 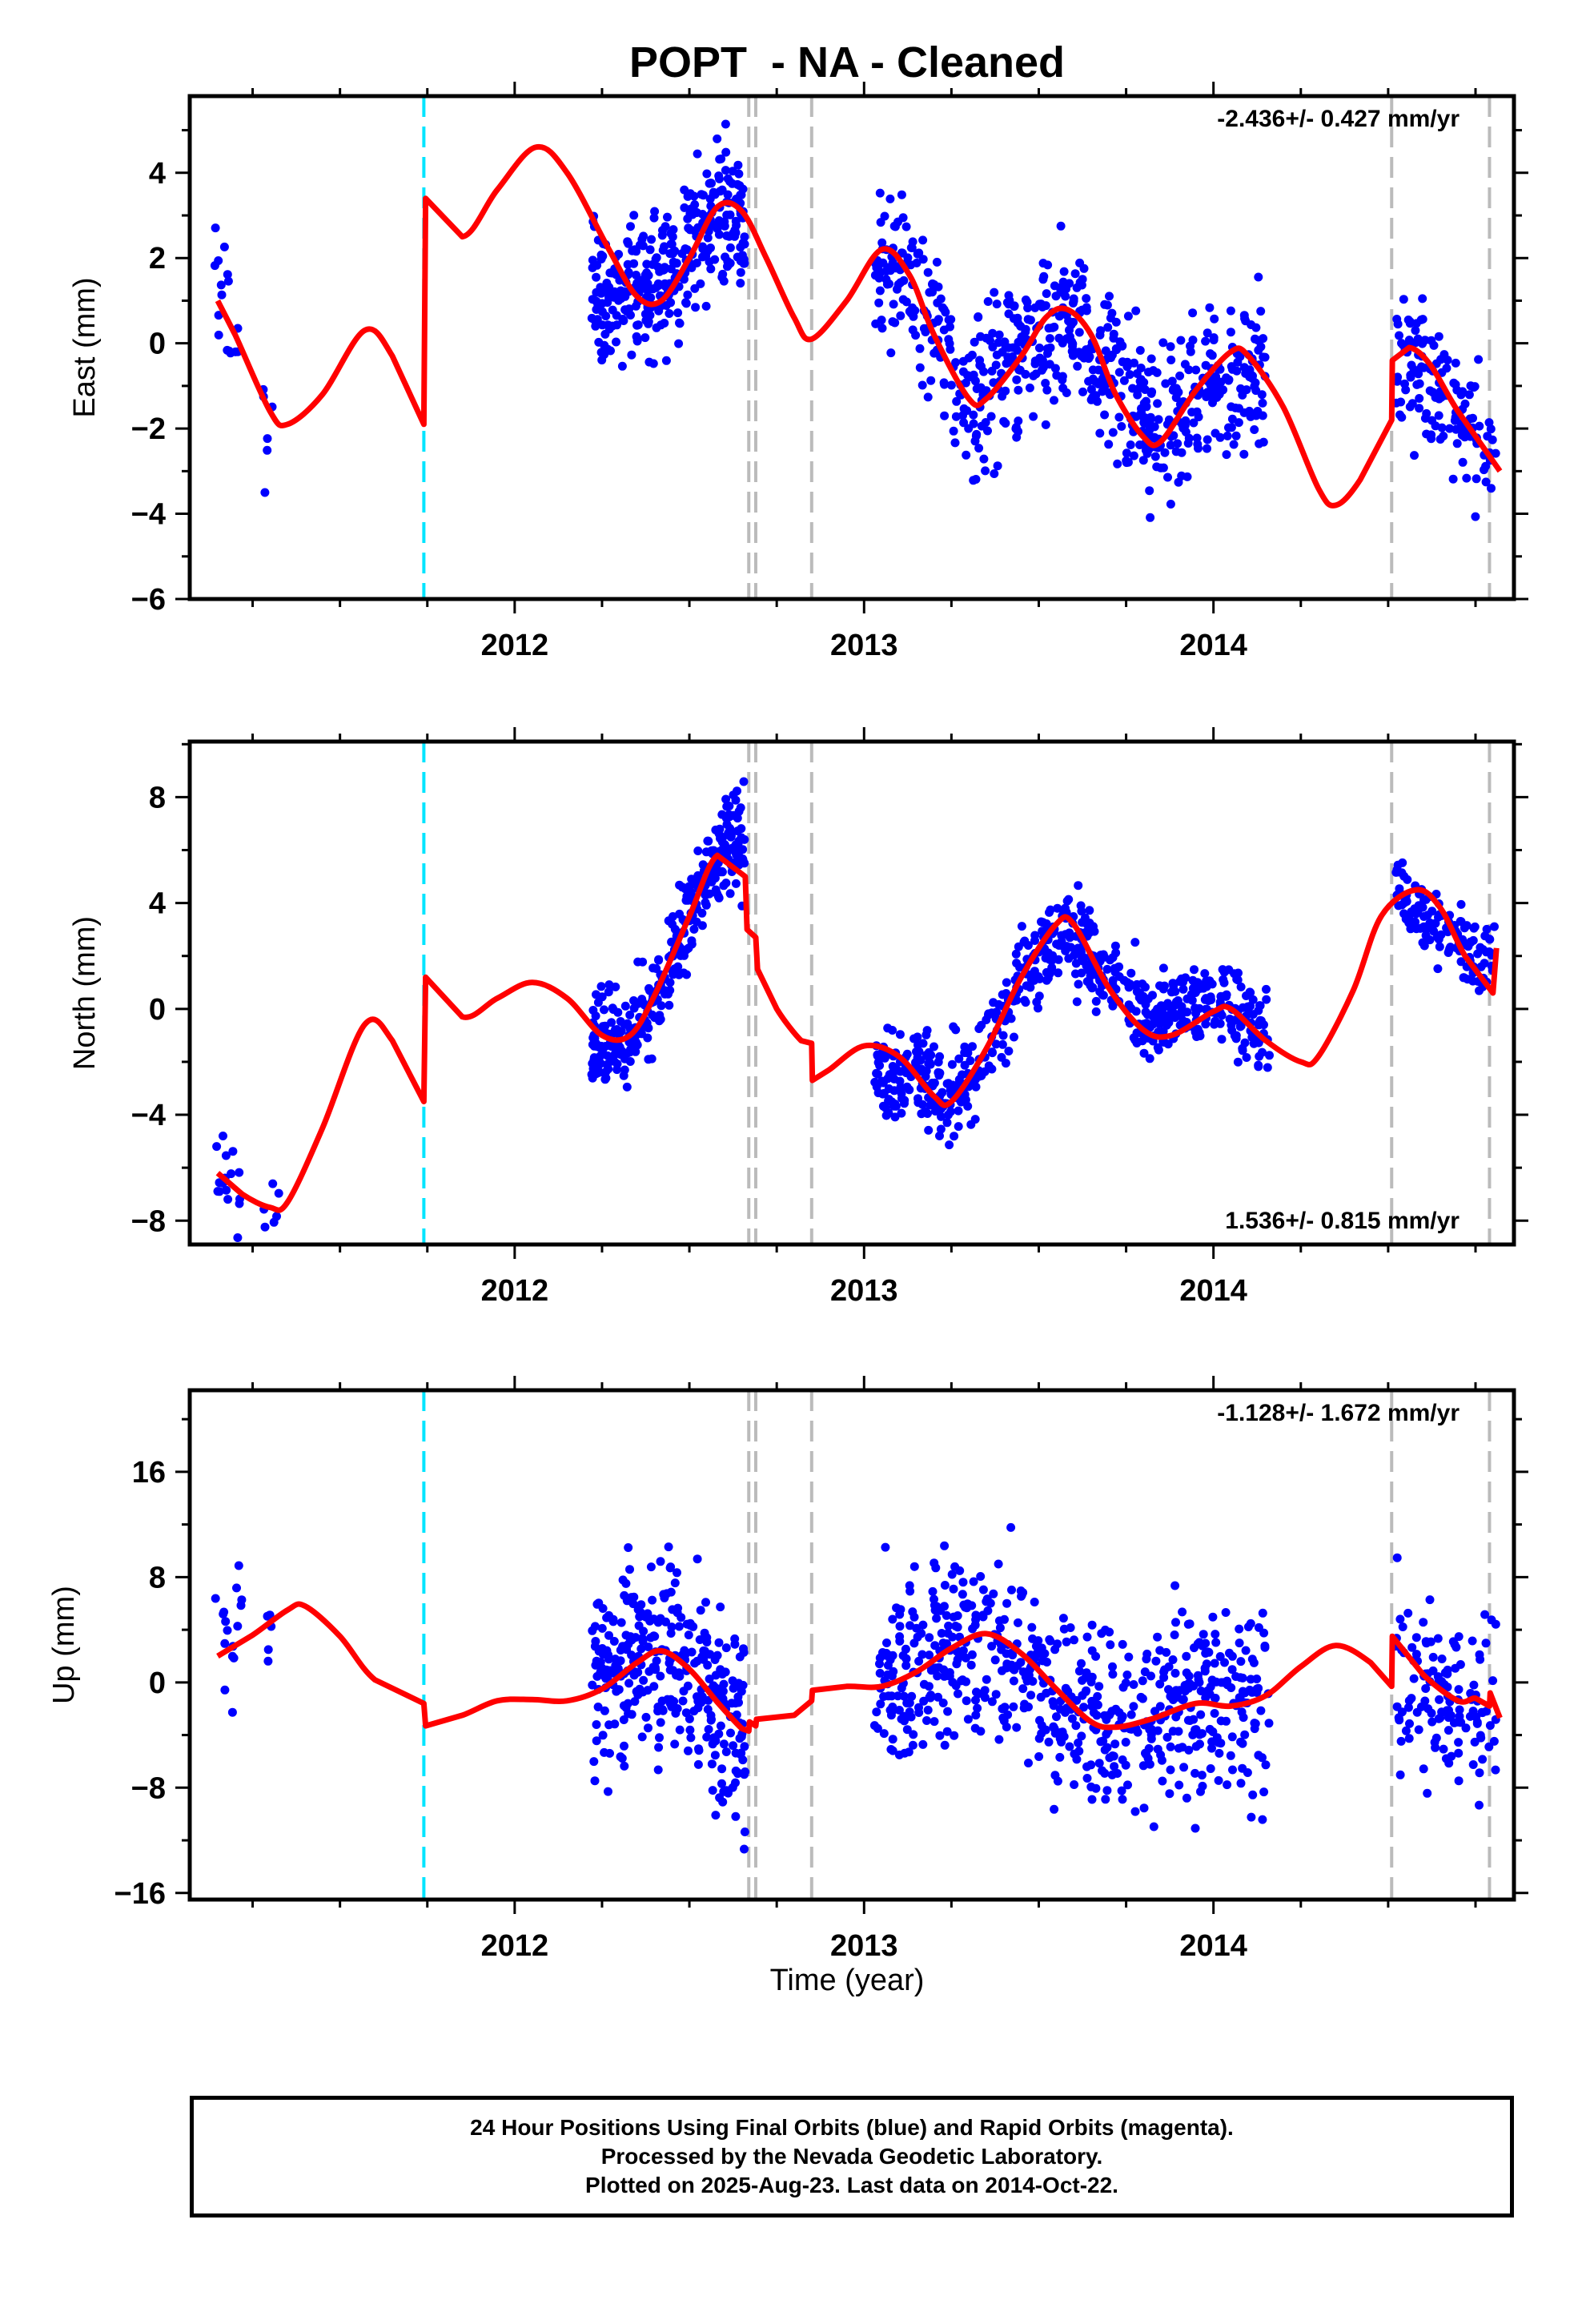 I want to click on x-tick-label: 2012, so click(x=515, y=1291).